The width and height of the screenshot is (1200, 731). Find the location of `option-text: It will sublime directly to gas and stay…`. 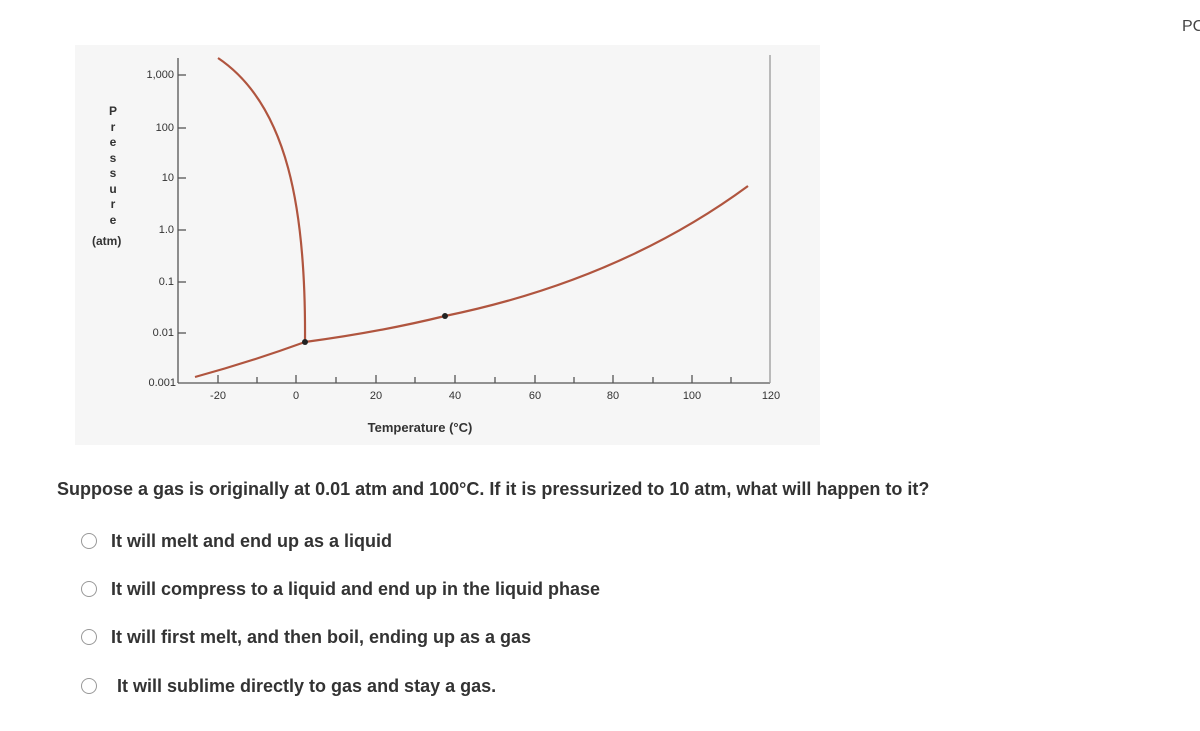

option-text: It will sublime directly to gas and stay… is located at coordinates (307, 685).